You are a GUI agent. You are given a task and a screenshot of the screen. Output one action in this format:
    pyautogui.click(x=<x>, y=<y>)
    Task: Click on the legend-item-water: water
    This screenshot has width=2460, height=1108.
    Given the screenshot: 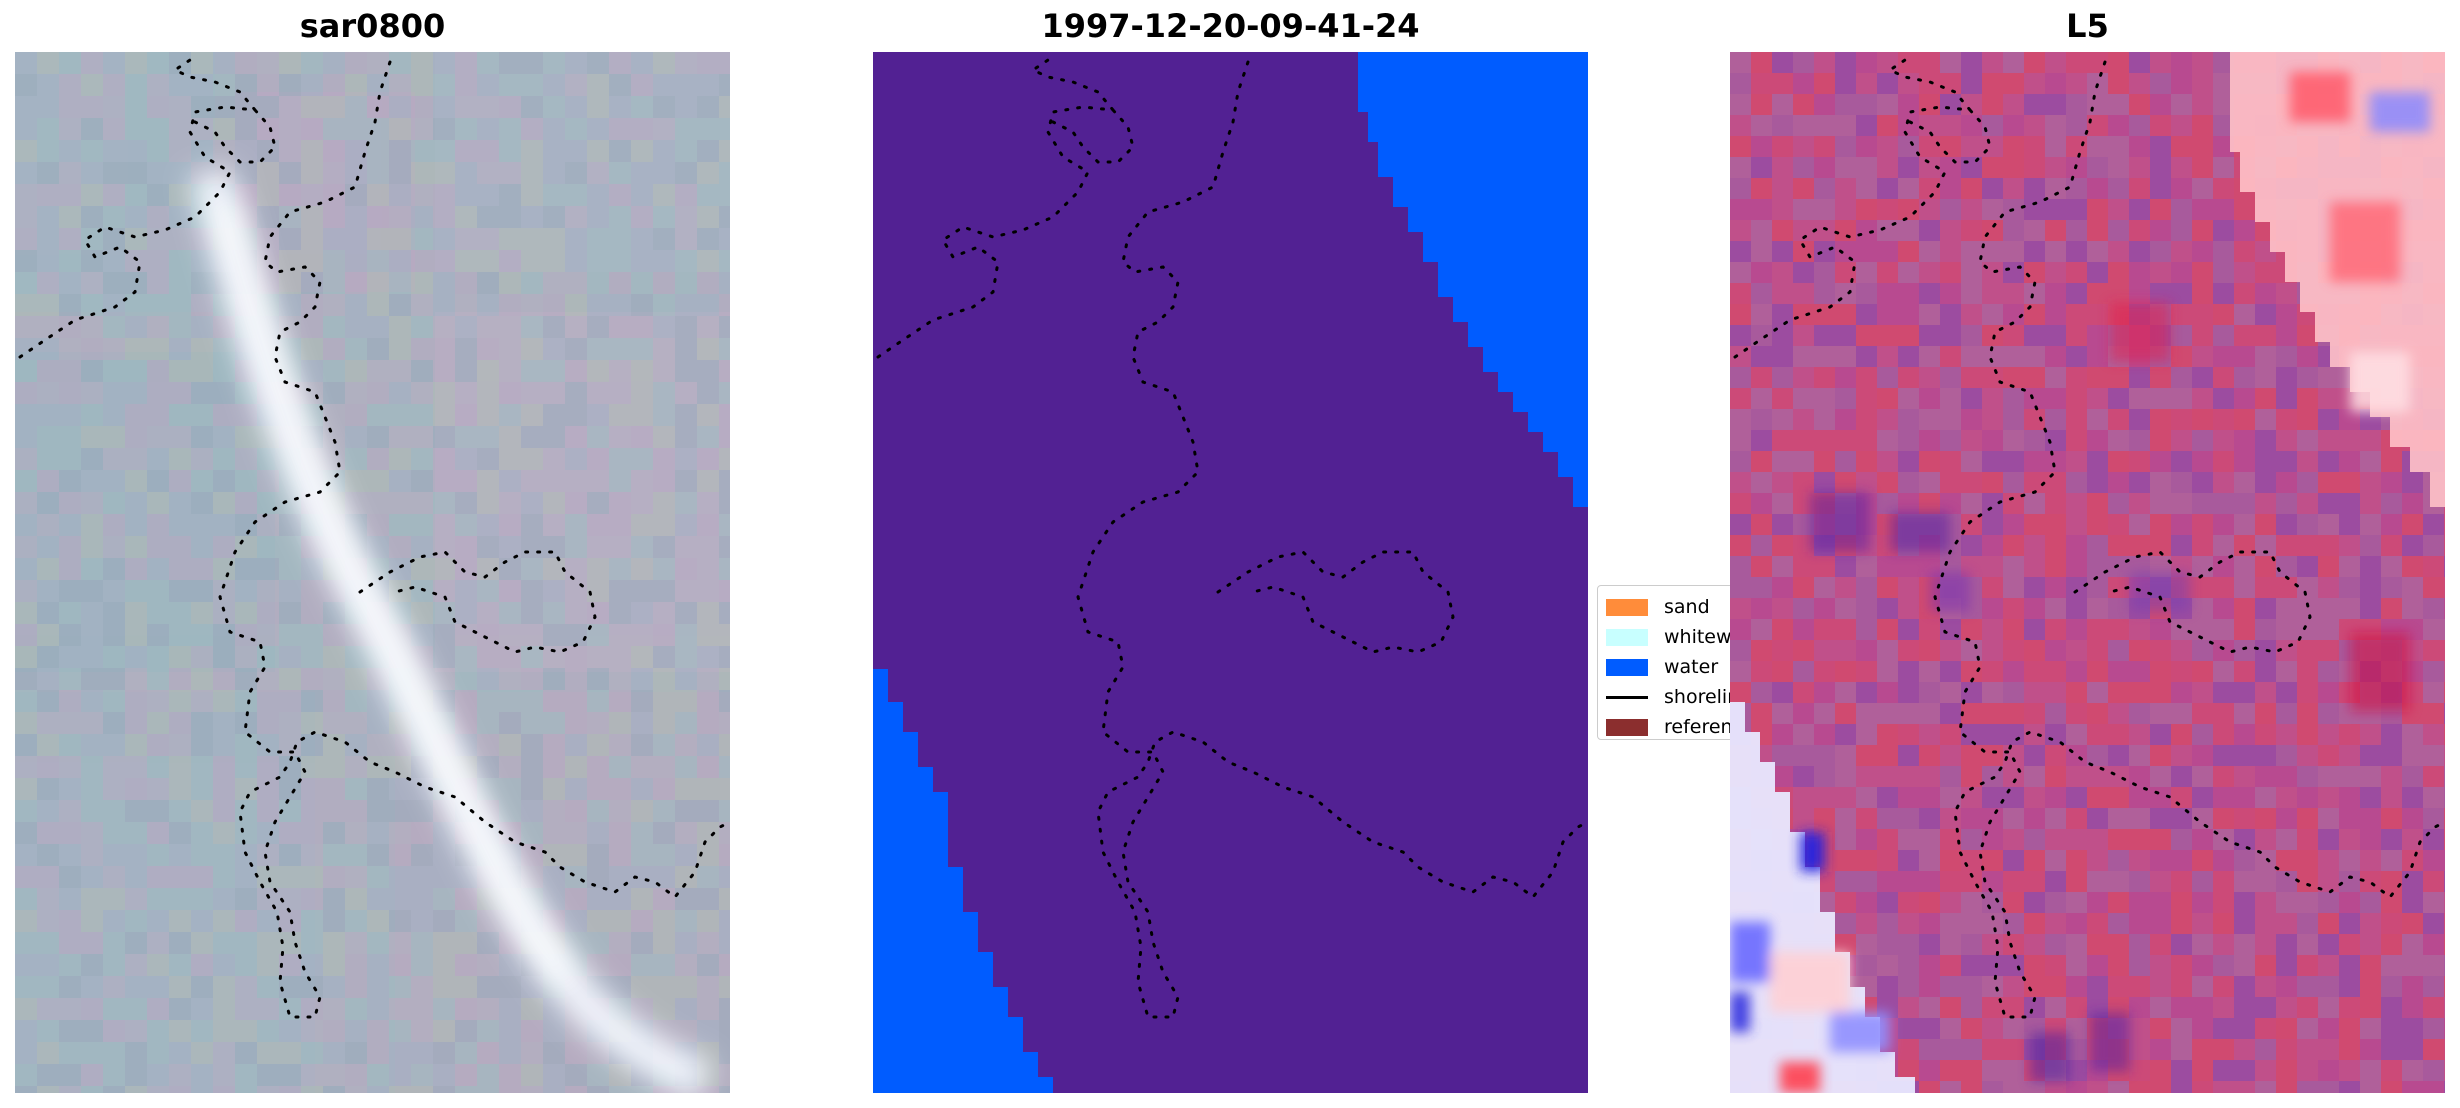 What is the action you would take?
    pyautogui.click(x=1707, y=667)
    